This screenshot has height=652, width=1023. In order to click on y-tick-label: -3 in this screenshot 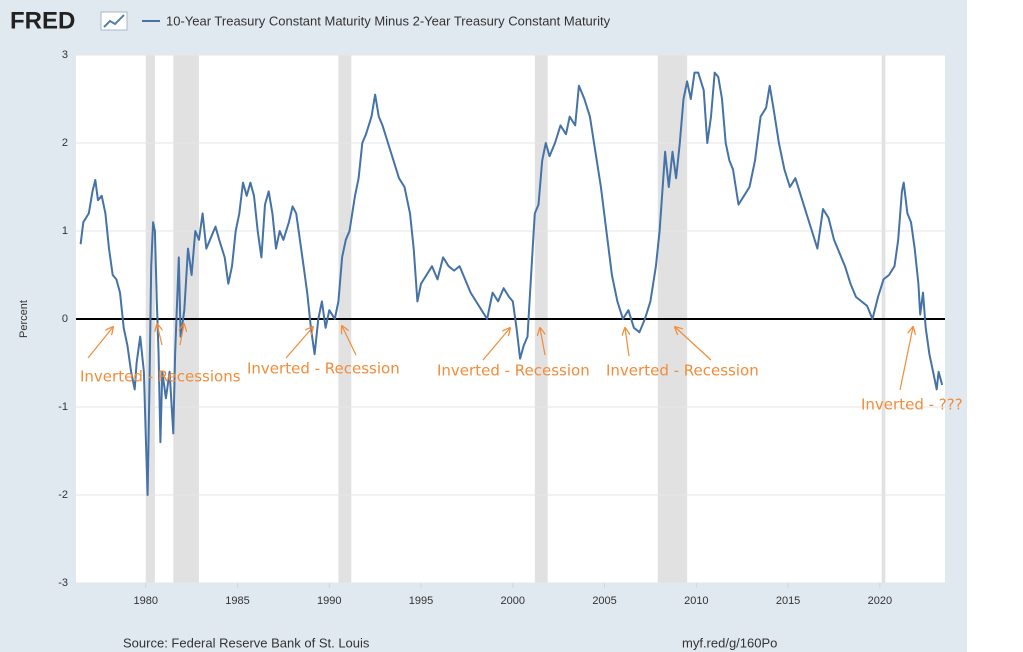, I will do `click(63, 583)`.